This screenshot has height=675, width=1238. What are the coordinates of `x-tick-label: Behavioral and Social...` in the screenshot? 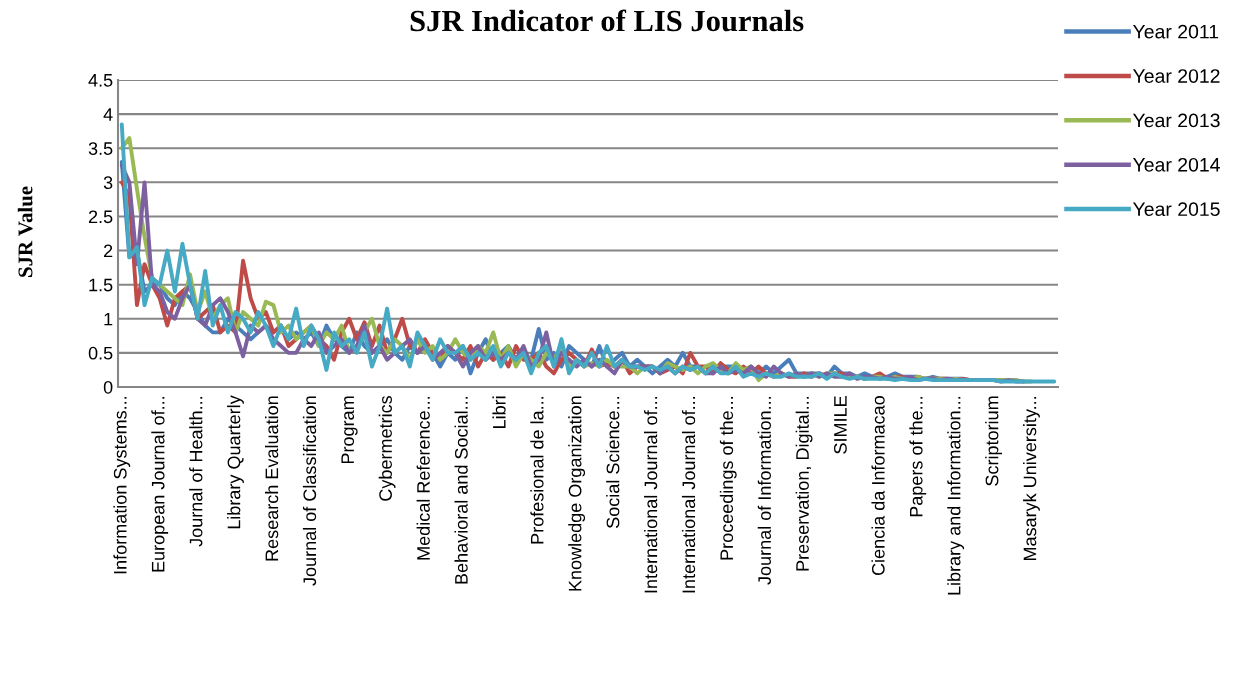 It's located at (461, 490).